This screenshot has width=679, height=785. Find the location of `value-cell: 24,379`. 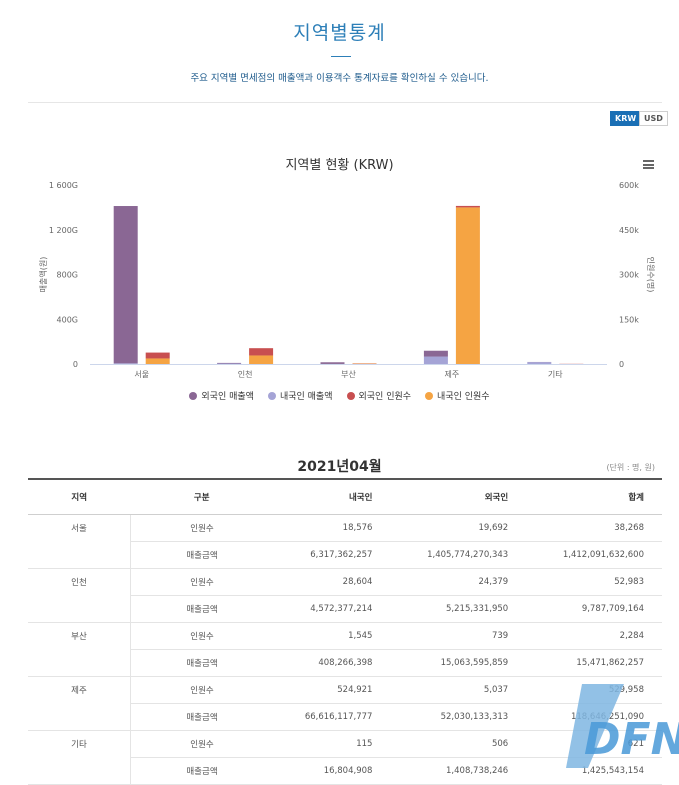

value-cell: 24,379 is located at coordinates (458, 582).